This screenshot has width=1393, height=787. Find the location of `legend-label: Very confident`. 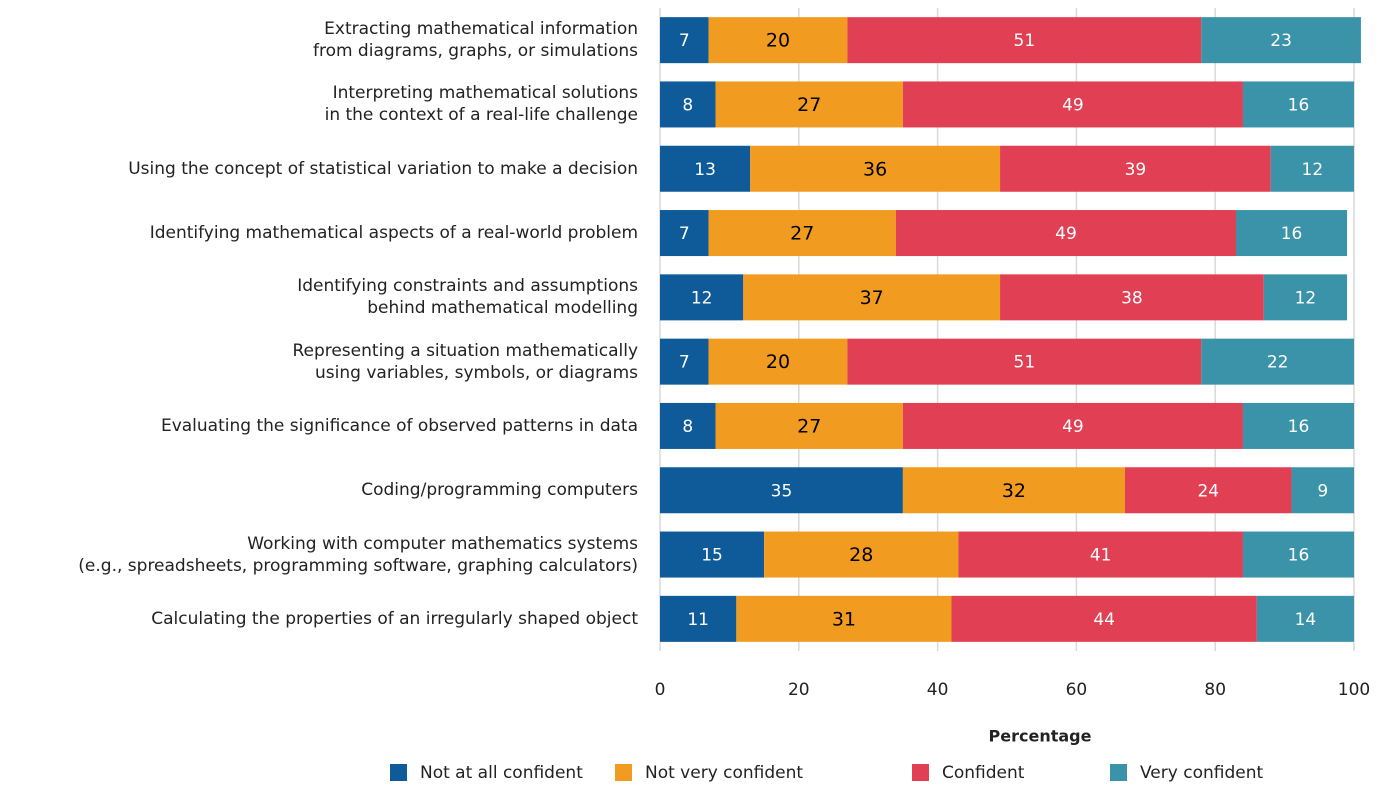

legend-label: Very confident is located at coordinates (1201, 773).